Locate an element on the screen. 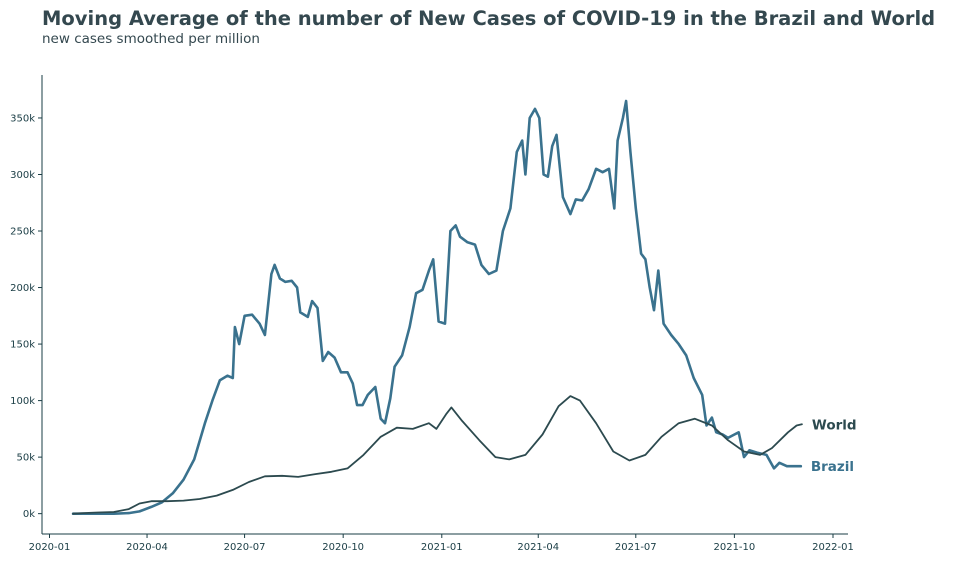 The width and height of the screenshot is (973, 572). y-tick-label: 50k is located at coordinates (25, 458).